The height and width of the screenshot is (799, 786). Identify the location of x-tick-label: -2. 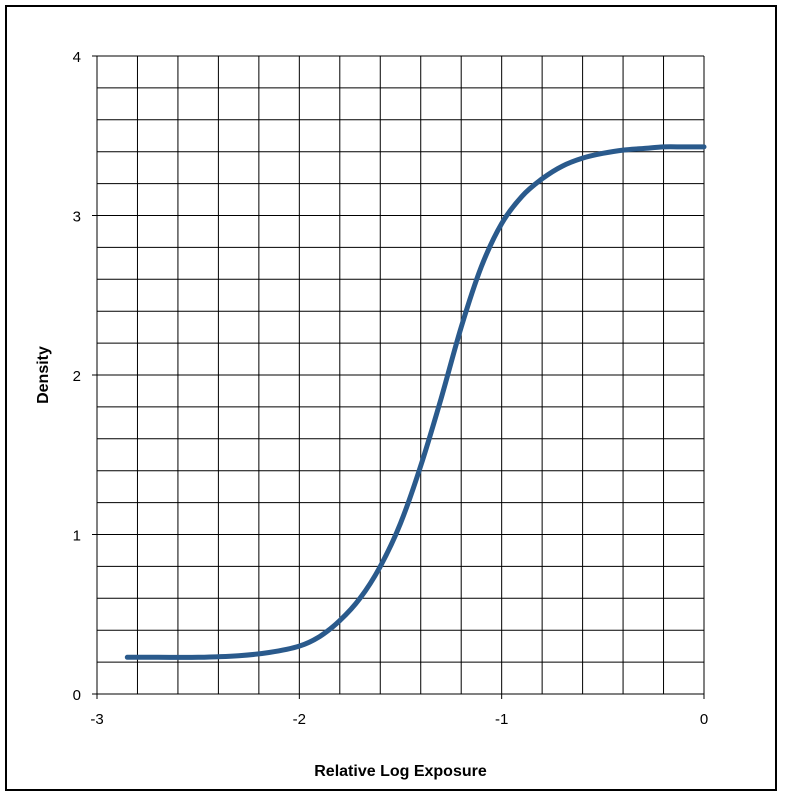
(299, 719).